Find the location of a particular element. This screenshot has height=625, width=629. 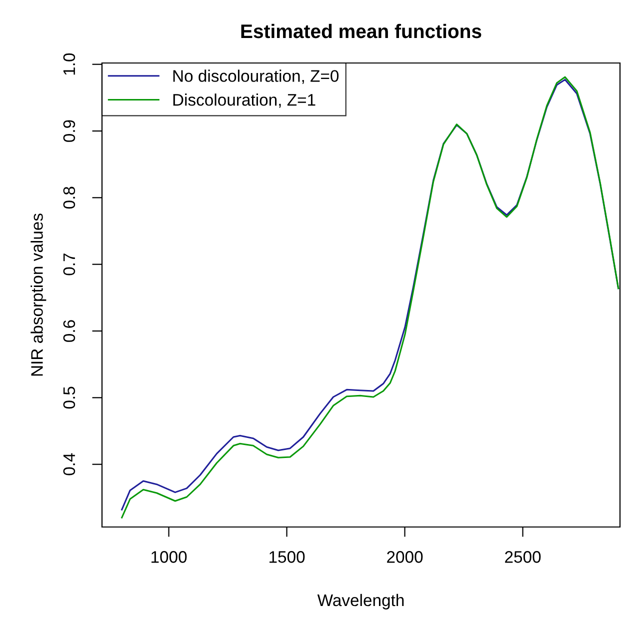

x-axis-title: Wavelength is located at coordinates (360, 602).